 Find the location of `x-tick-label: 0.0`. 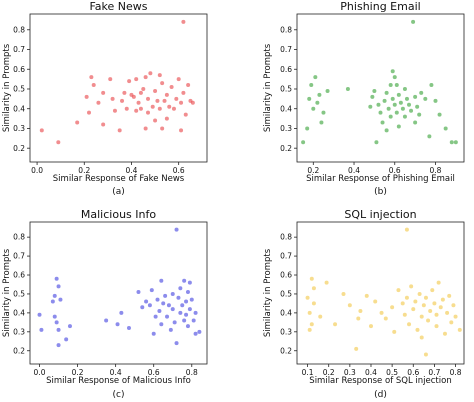

x-tick-label: 0.0 is located at coordinates (40, 372).